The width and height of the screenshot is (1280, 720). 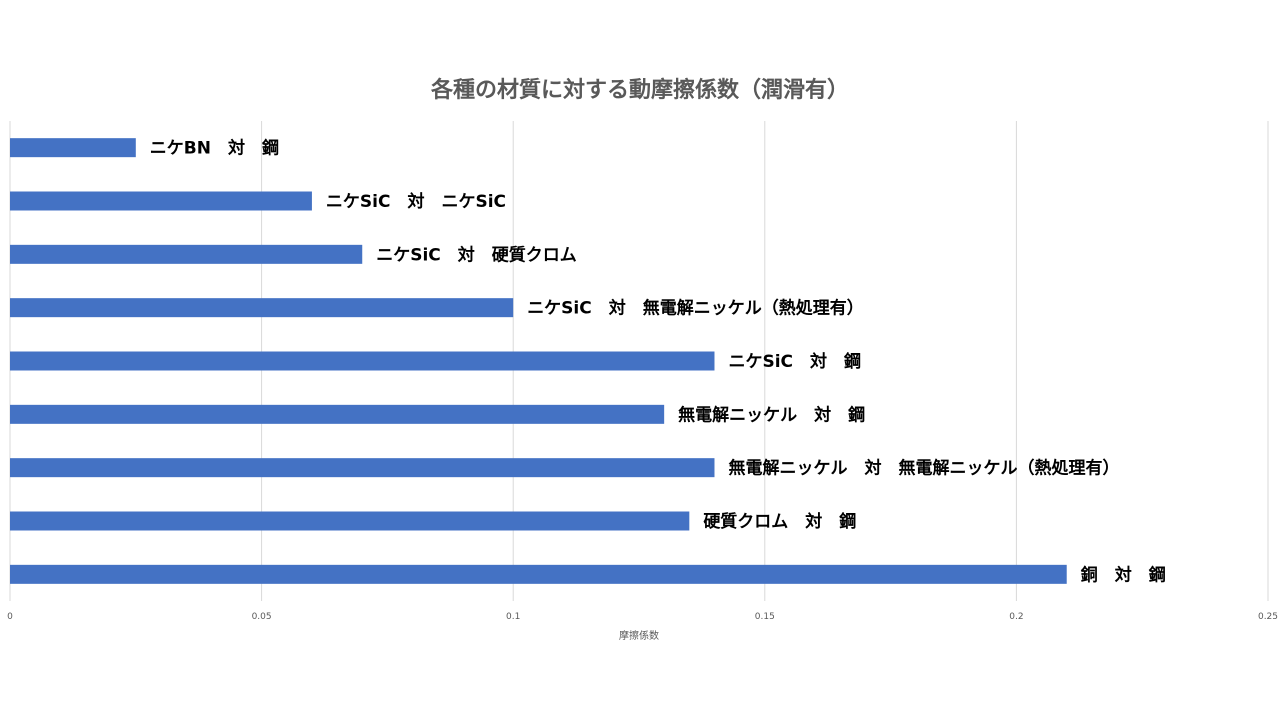 What do you see at coordinates (639, 635) in the screenshot?
I see `x-axis-title: 摩擦係数` at bounding box center [639, 635].